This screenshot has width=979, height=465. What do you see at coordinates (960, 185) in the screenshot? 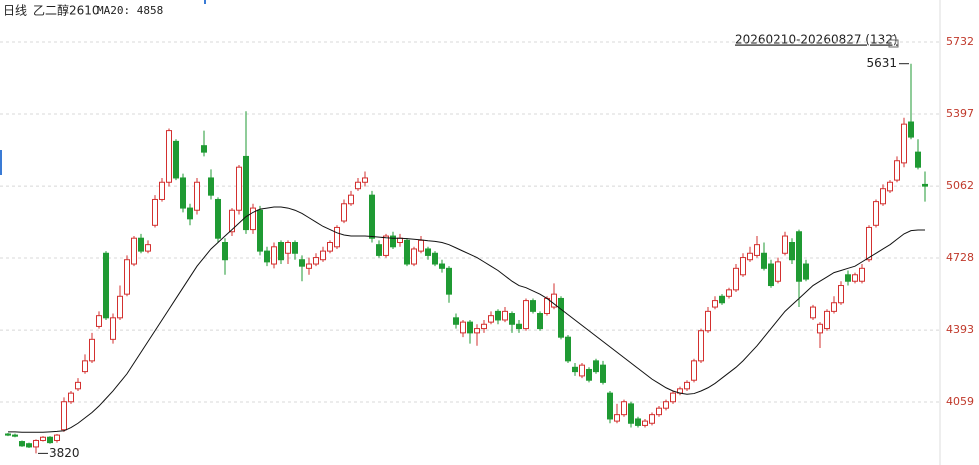
I see `y-tick-label: 5062` at bounding box center [960, 185].